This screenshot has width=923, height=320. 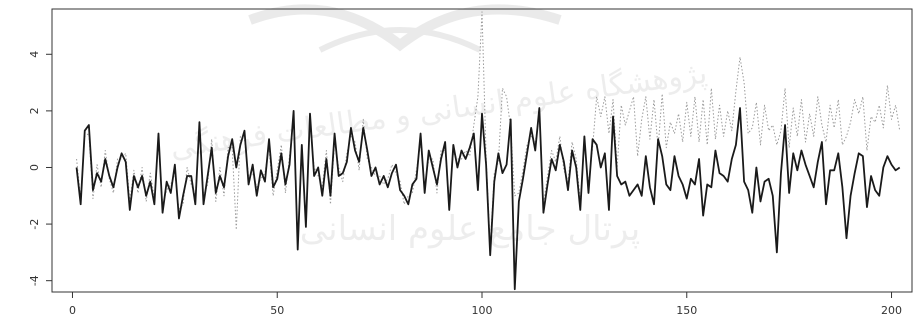 What do you see at coordinates (686, 310) in the screenshot?
I see `x-tick-label: 150` at bounding box center [686, 310].